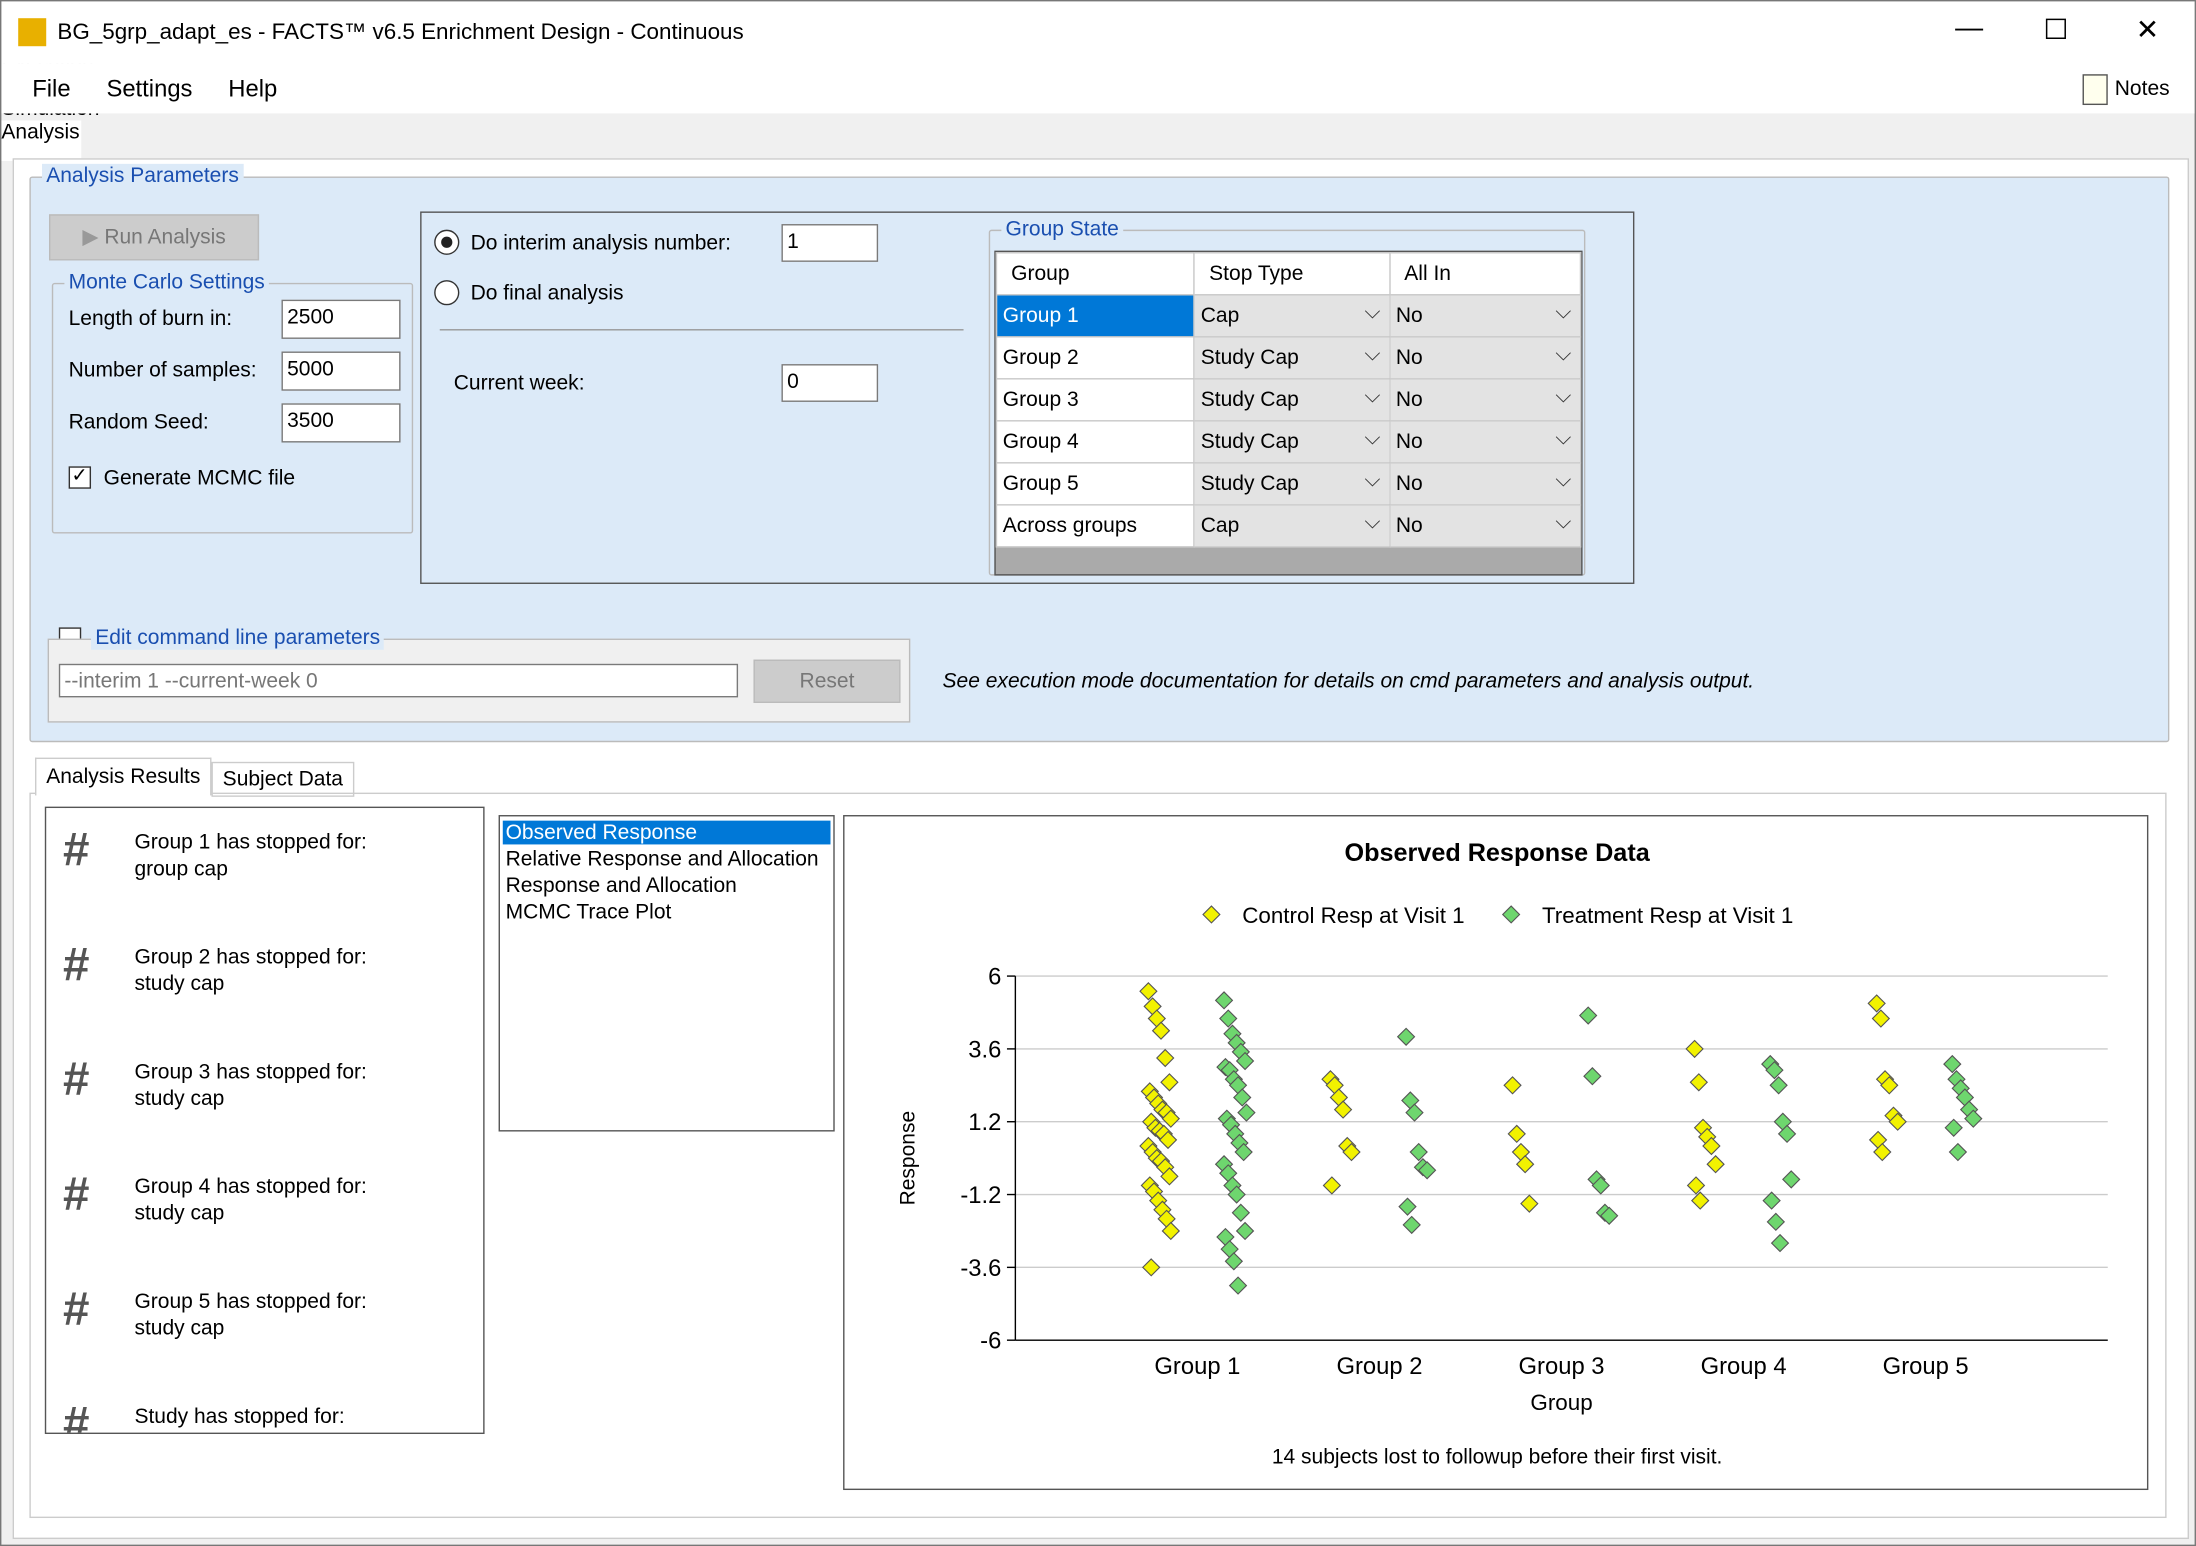 Image resolution: width=2196 pixels, height=1546 pixels. Describe the element at coordinates (123, 776) in the screenshot. I see `results-tab-active: Analysis Results` at that location.